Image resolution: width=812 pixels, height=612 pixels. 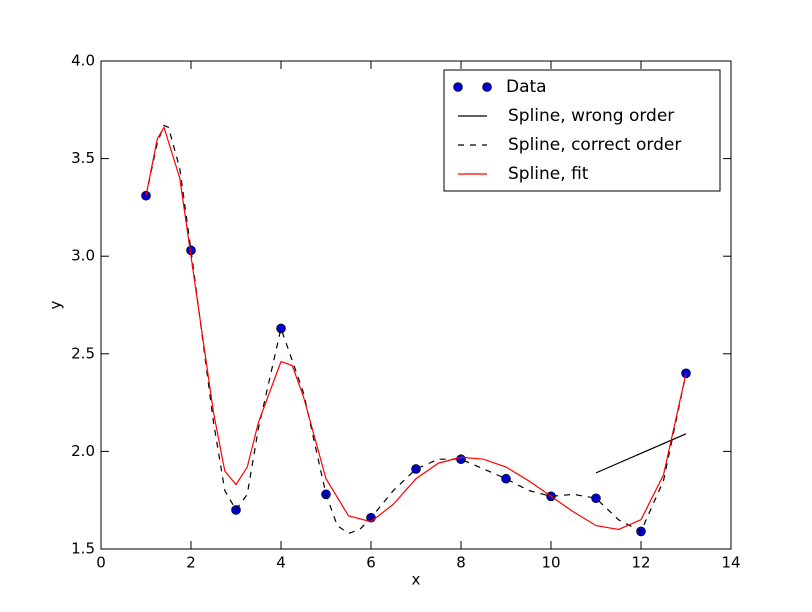 I want to click on x-tick-label: 4, so click(x=281, y=563).